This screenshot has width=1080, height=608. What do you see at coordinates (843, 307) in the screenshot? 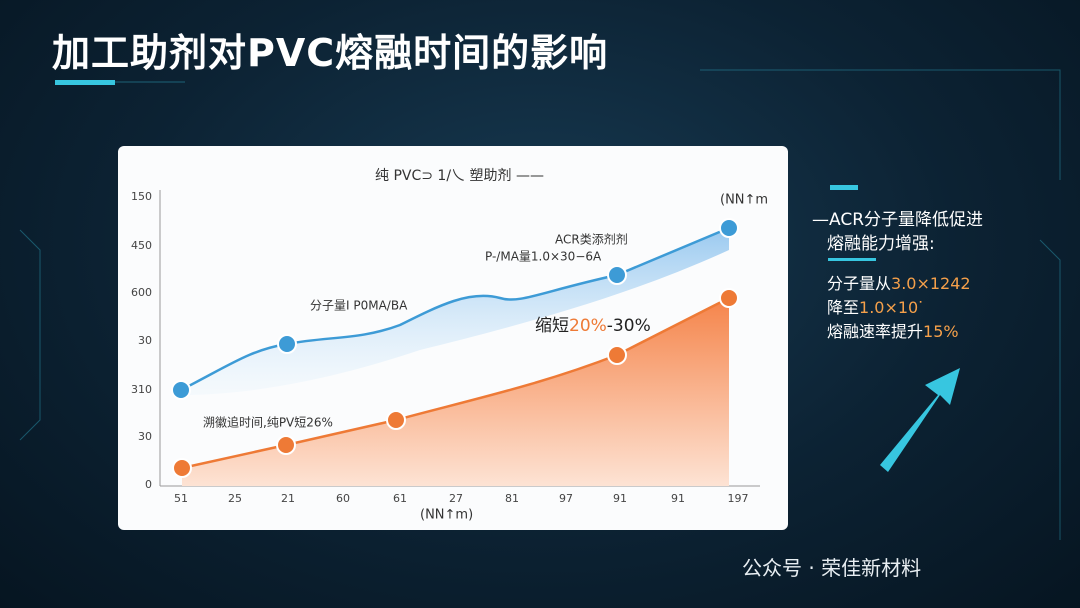
I see `side-text: 降至` at bounding box center [843, 307].